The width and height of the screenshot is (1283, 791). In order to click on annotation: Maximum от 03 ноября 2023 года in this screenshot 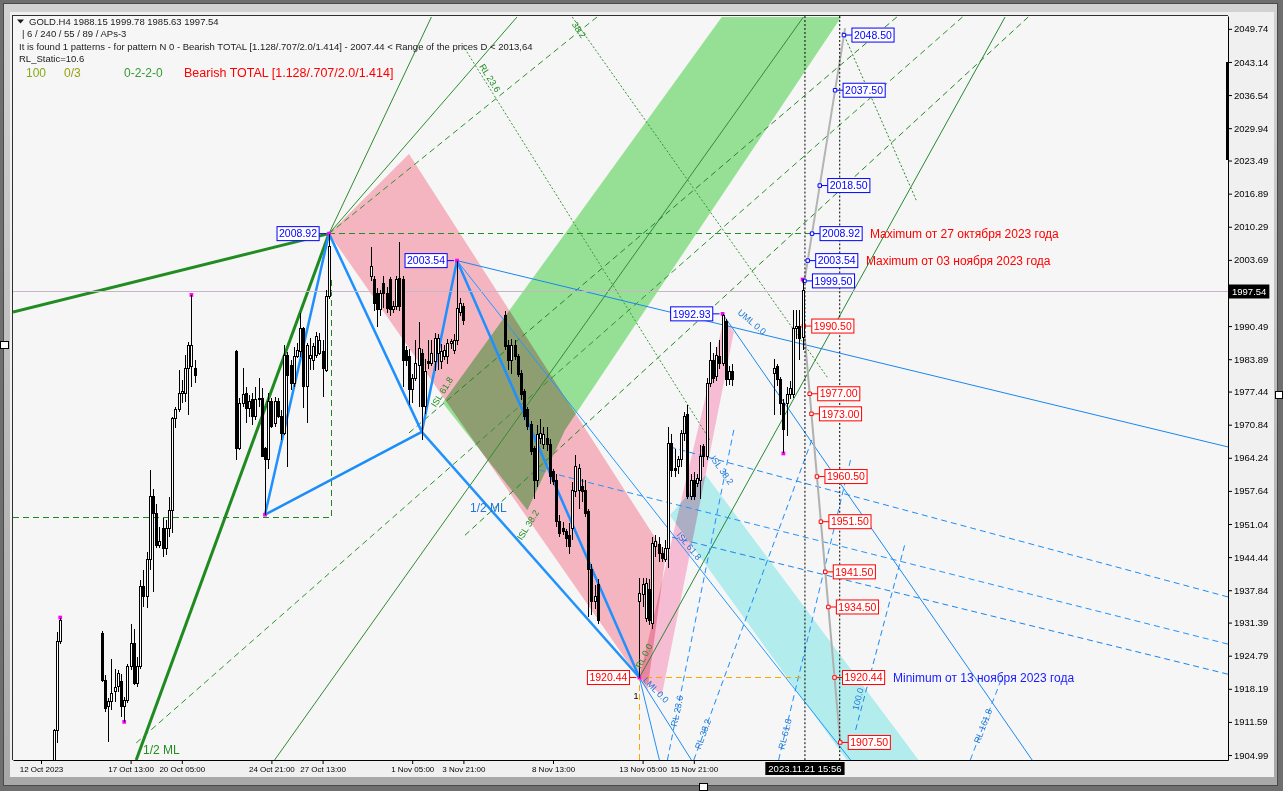, I will do `click(958, 261)`.